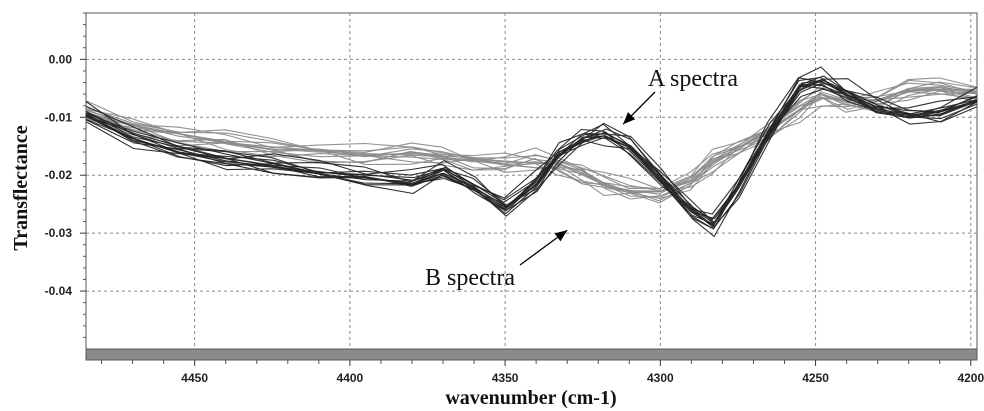  I want to click on x-axis-title: wavenumber (cm-1), so click(530, 398).